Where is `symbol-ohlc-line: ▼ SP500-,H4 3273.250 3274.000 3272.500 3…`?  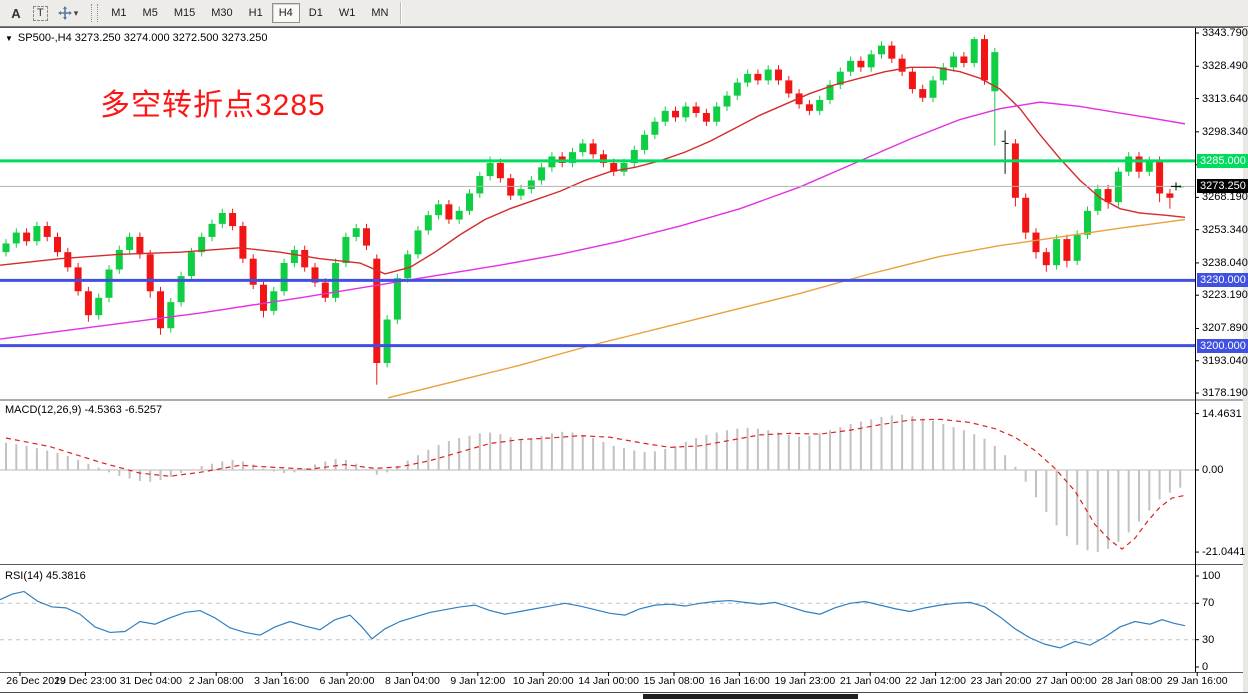 symbol-ohlc-line: ▼ SP500-,H4 3273.250 3274.000 3272.500 3… is located at coordinates (136, 38).